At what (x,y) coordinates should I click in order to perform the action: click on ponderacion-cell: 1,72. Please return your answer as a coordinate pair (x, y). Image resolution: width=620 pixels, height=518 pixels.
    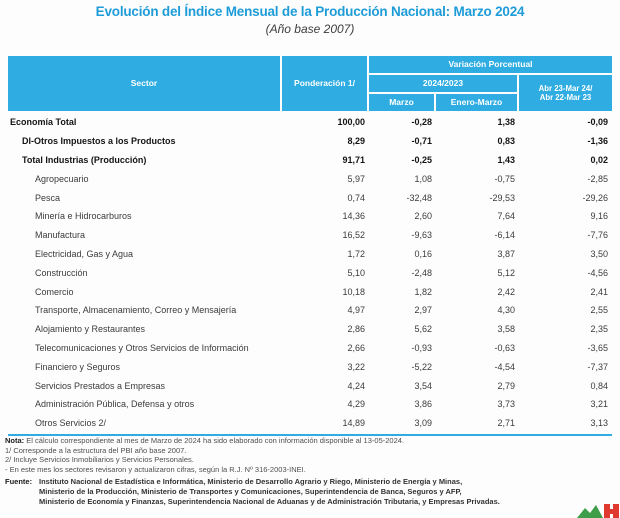
    Looking at the image, I should click on (356, 253).